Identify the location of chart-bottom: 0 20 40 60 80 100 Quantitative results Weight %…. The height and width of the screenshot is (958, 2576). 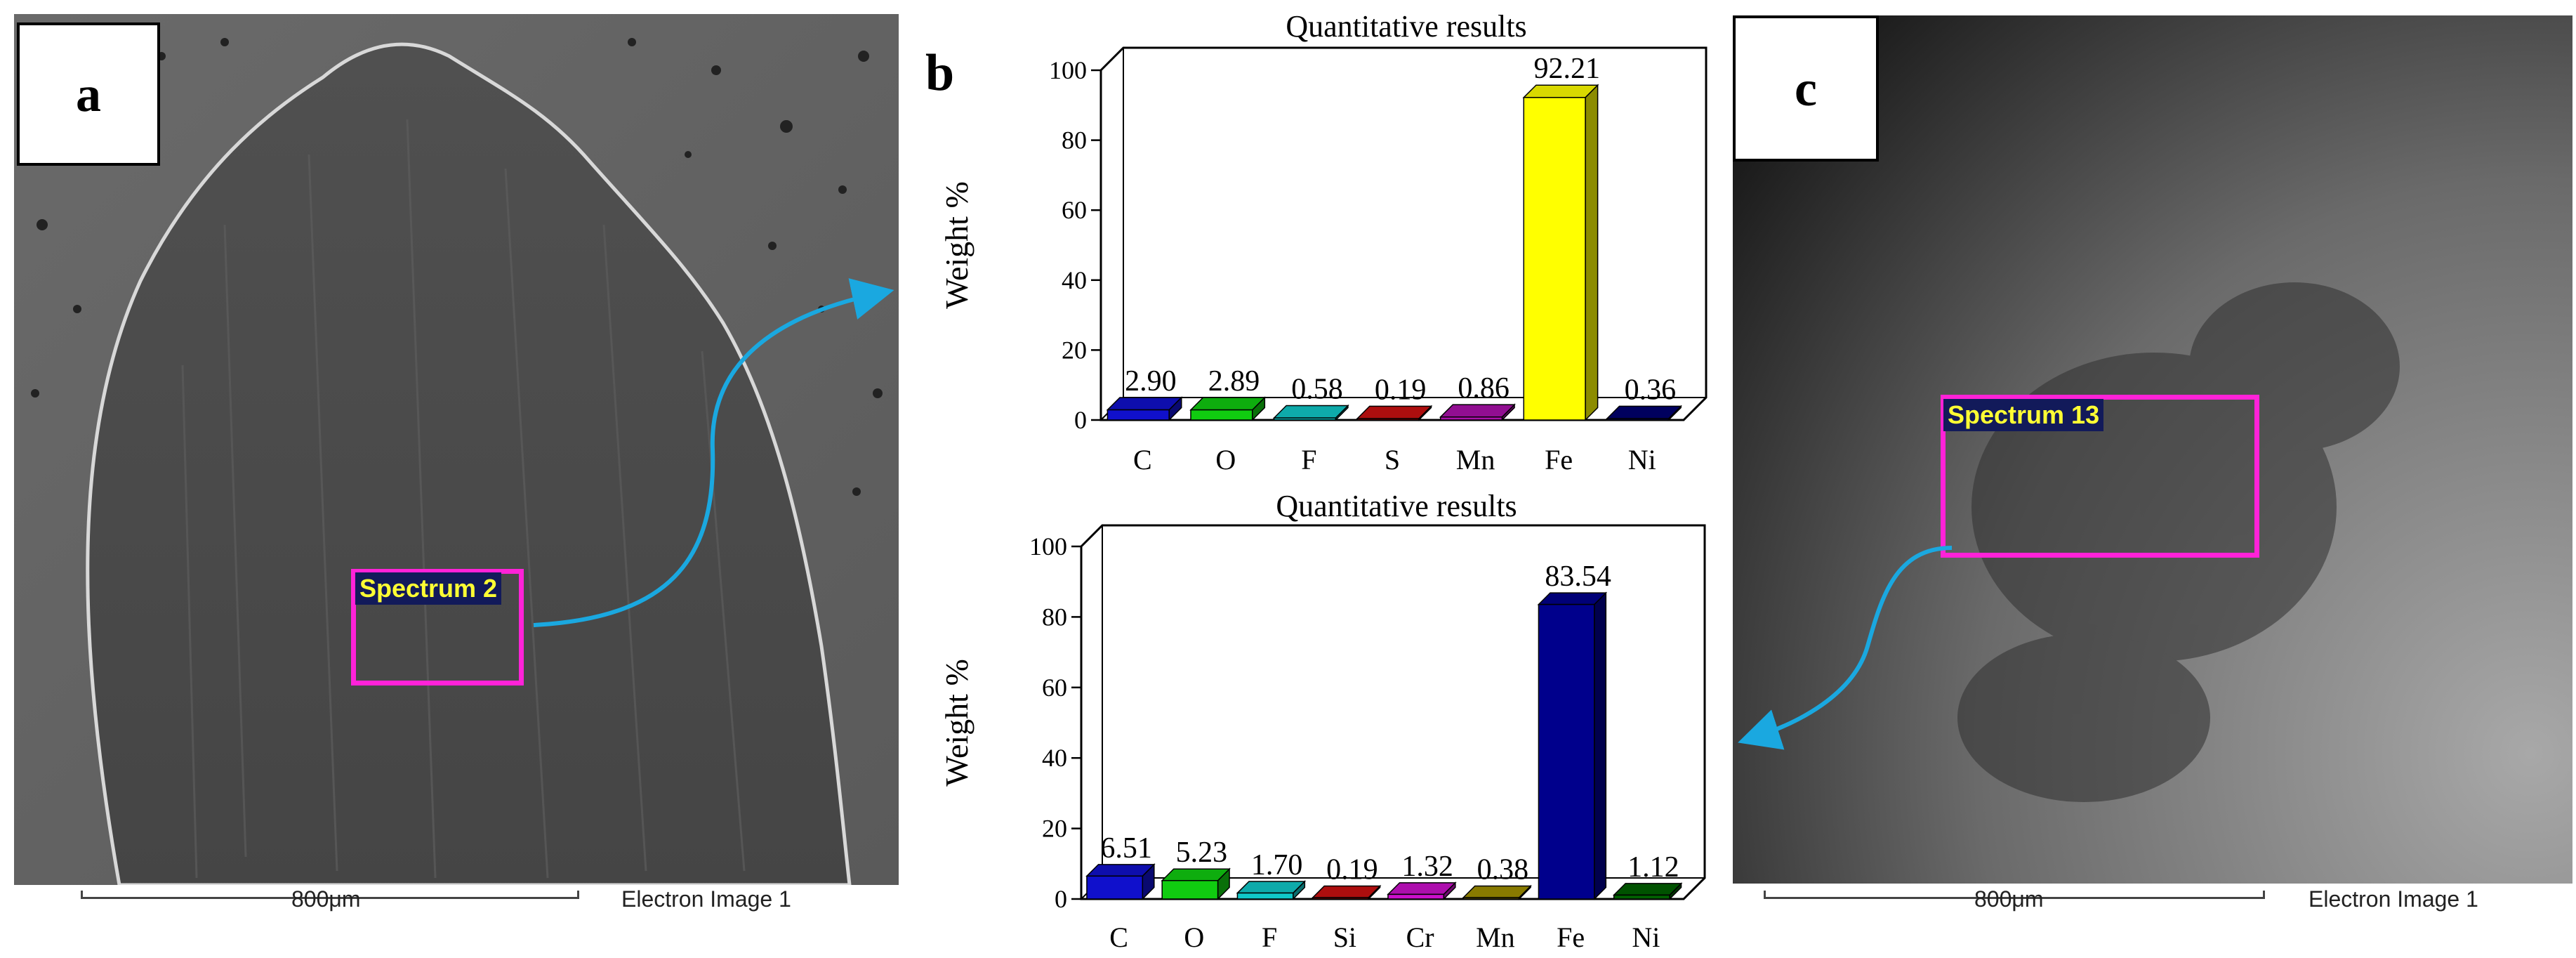
(1322, 721).